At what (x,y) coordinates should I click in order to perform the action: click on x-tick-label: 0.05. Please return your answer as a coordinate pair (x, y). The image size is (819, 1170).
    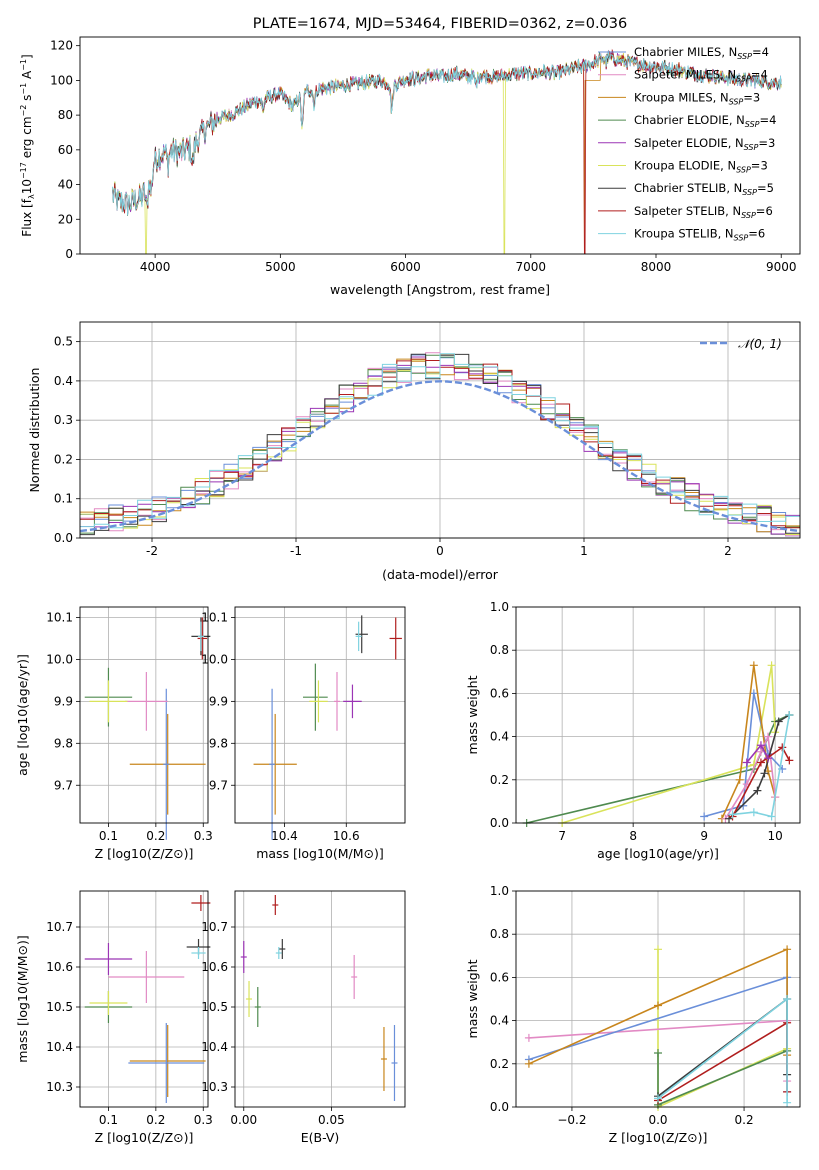
    Looking at the image, I should click on (331, 1120).